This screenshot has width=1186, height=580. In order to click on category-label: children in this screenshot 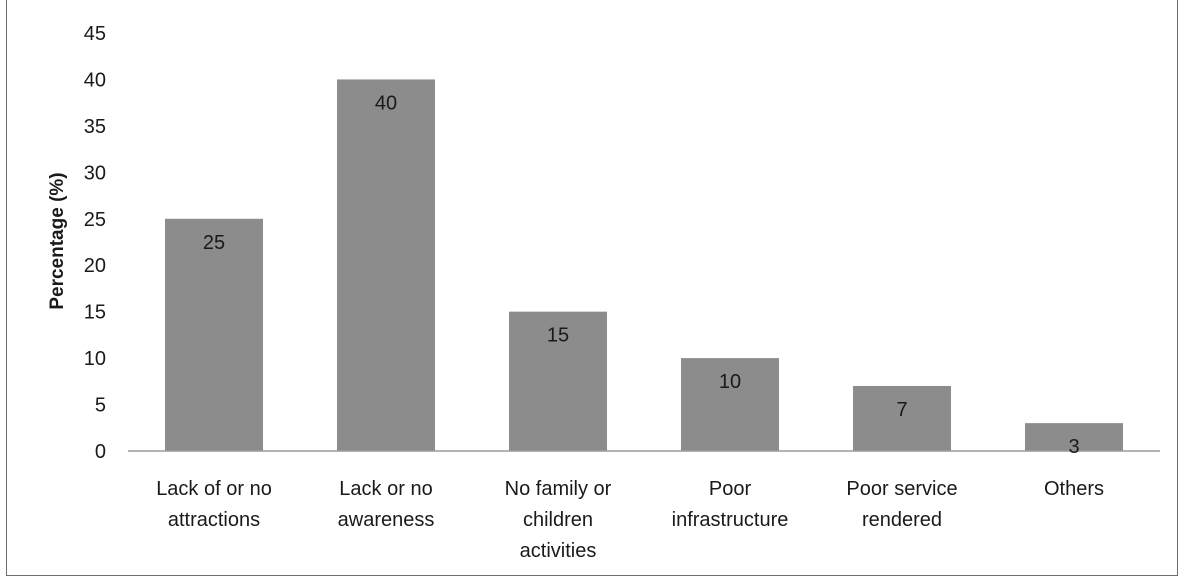, I will do `click(558, 520)`.